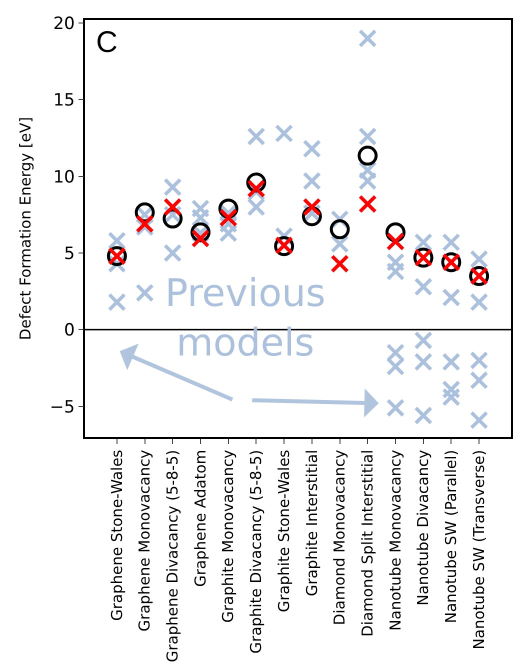 Image resolution: width=515 pixels, height=664 pixels. What do you see at coordinates (117, 535) in the screenshot?
I see `x-tick-label: Graphene Stone-Wales` at bounding box center [117, 535].